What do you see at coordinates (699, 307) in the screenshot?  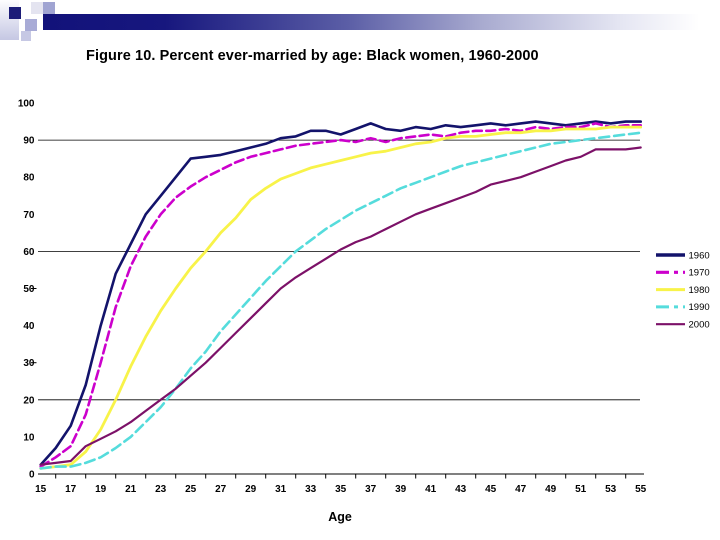 I see `legend-label-1990: 1990` at bounding box center [699, 307].